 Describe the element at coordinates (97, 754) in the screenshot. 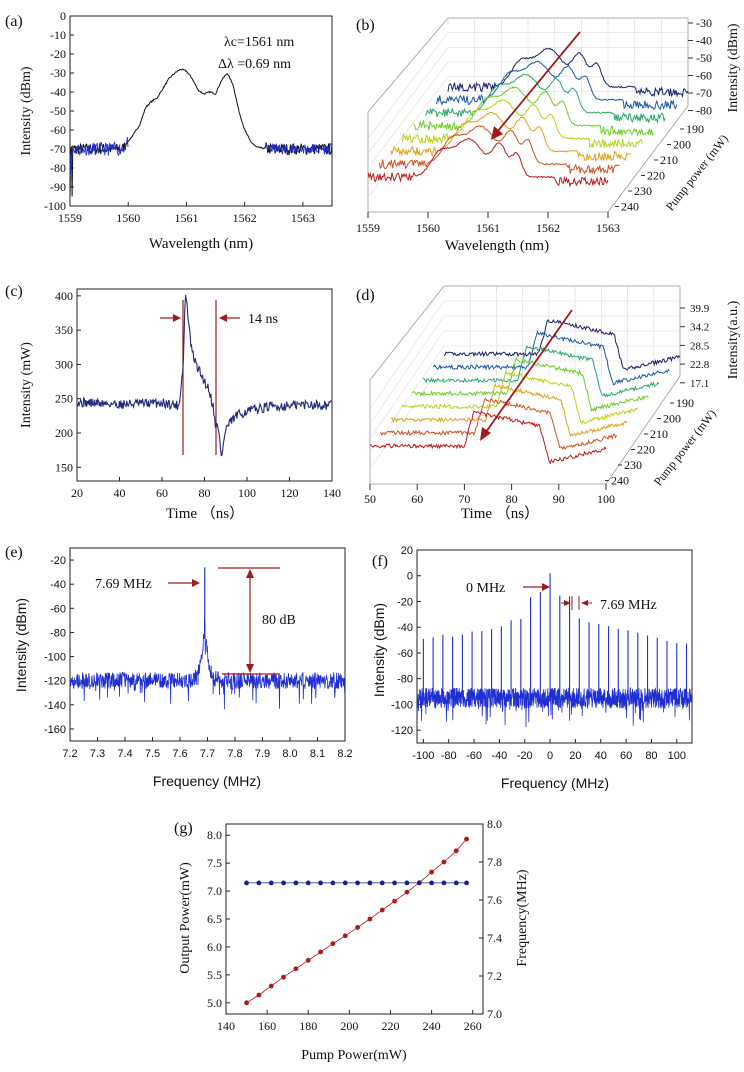

I see `x-tick-label: 7.3` at that location.